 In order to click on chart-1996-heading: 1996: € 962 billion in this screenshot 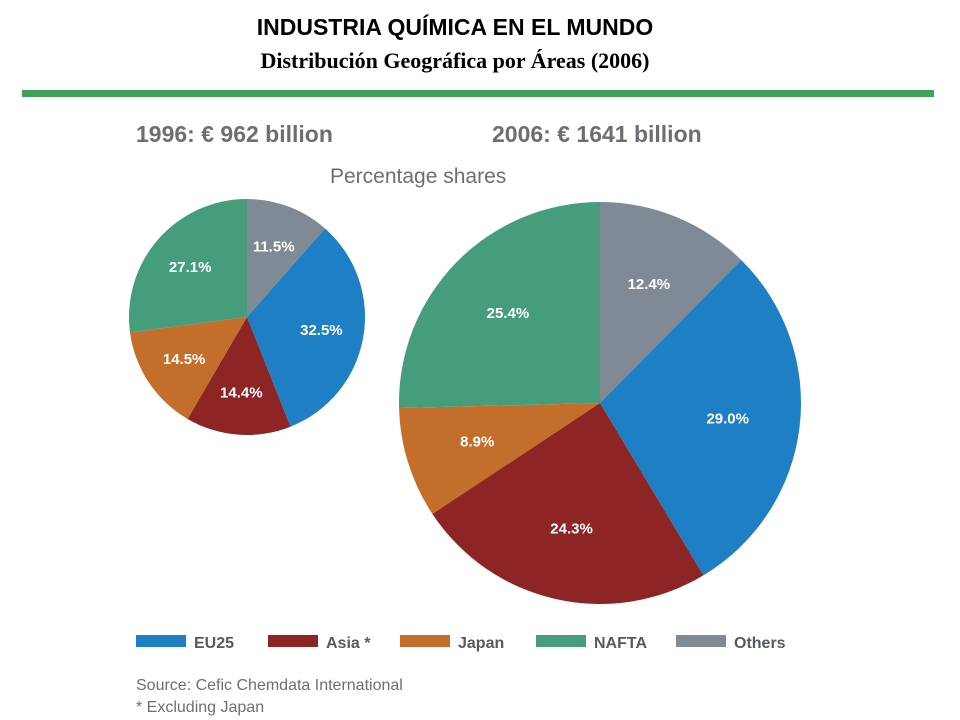, I will do `click(234, 134)`.